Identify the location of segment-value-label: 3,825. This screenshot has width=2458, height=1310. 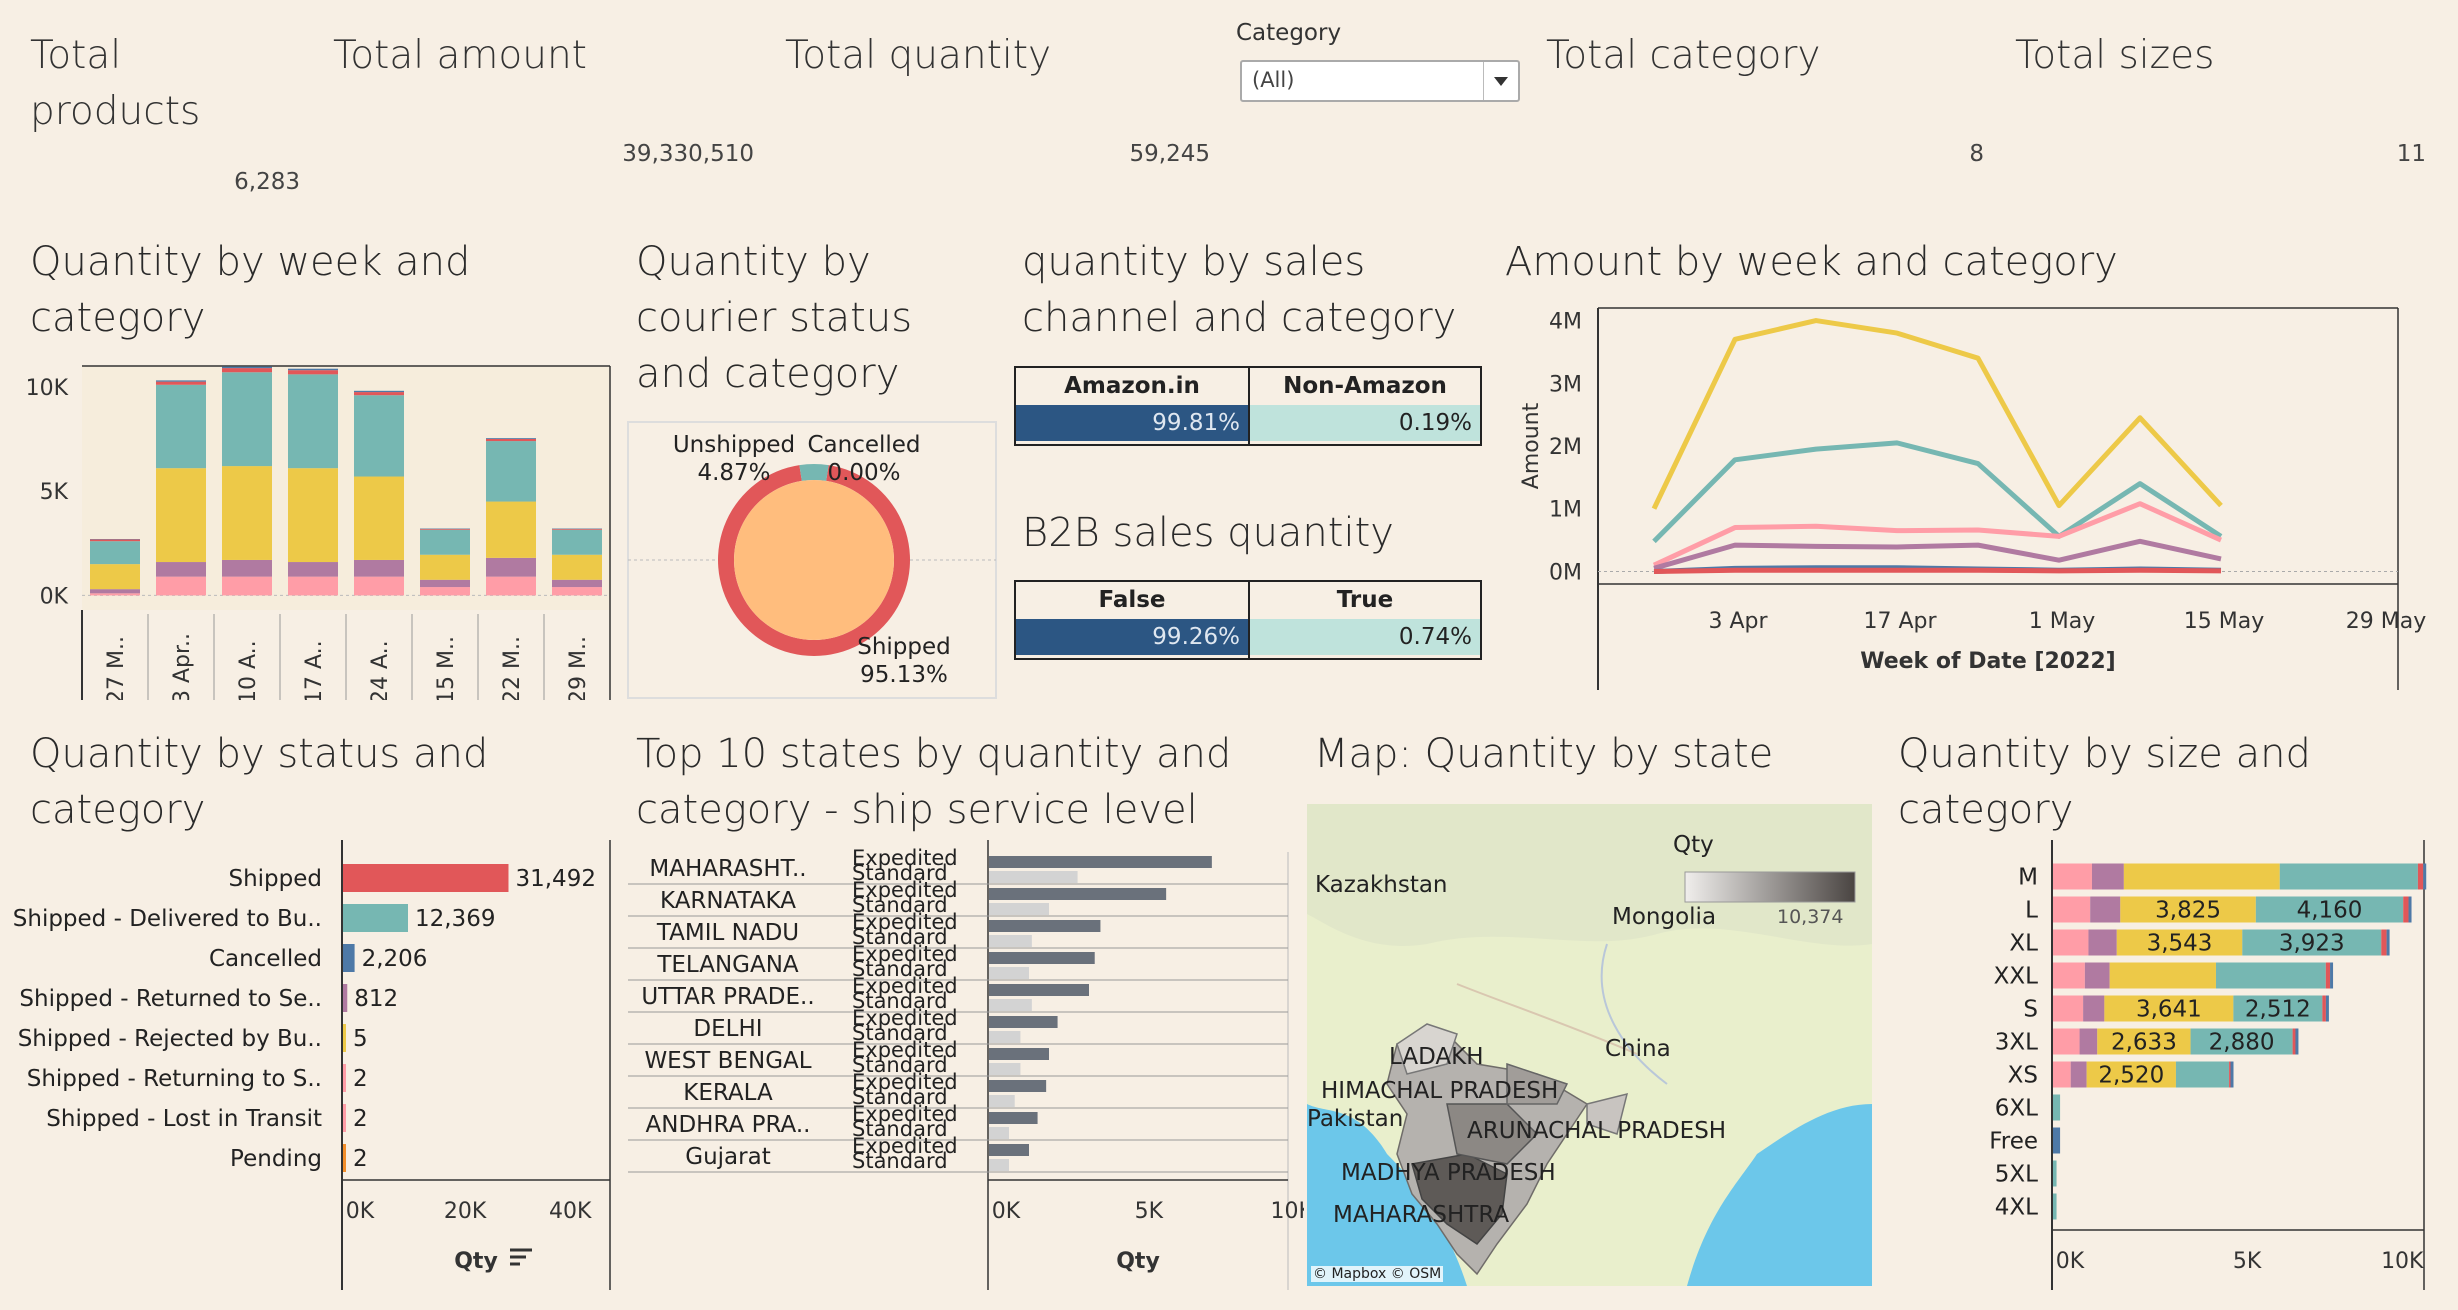
(2188, 911).